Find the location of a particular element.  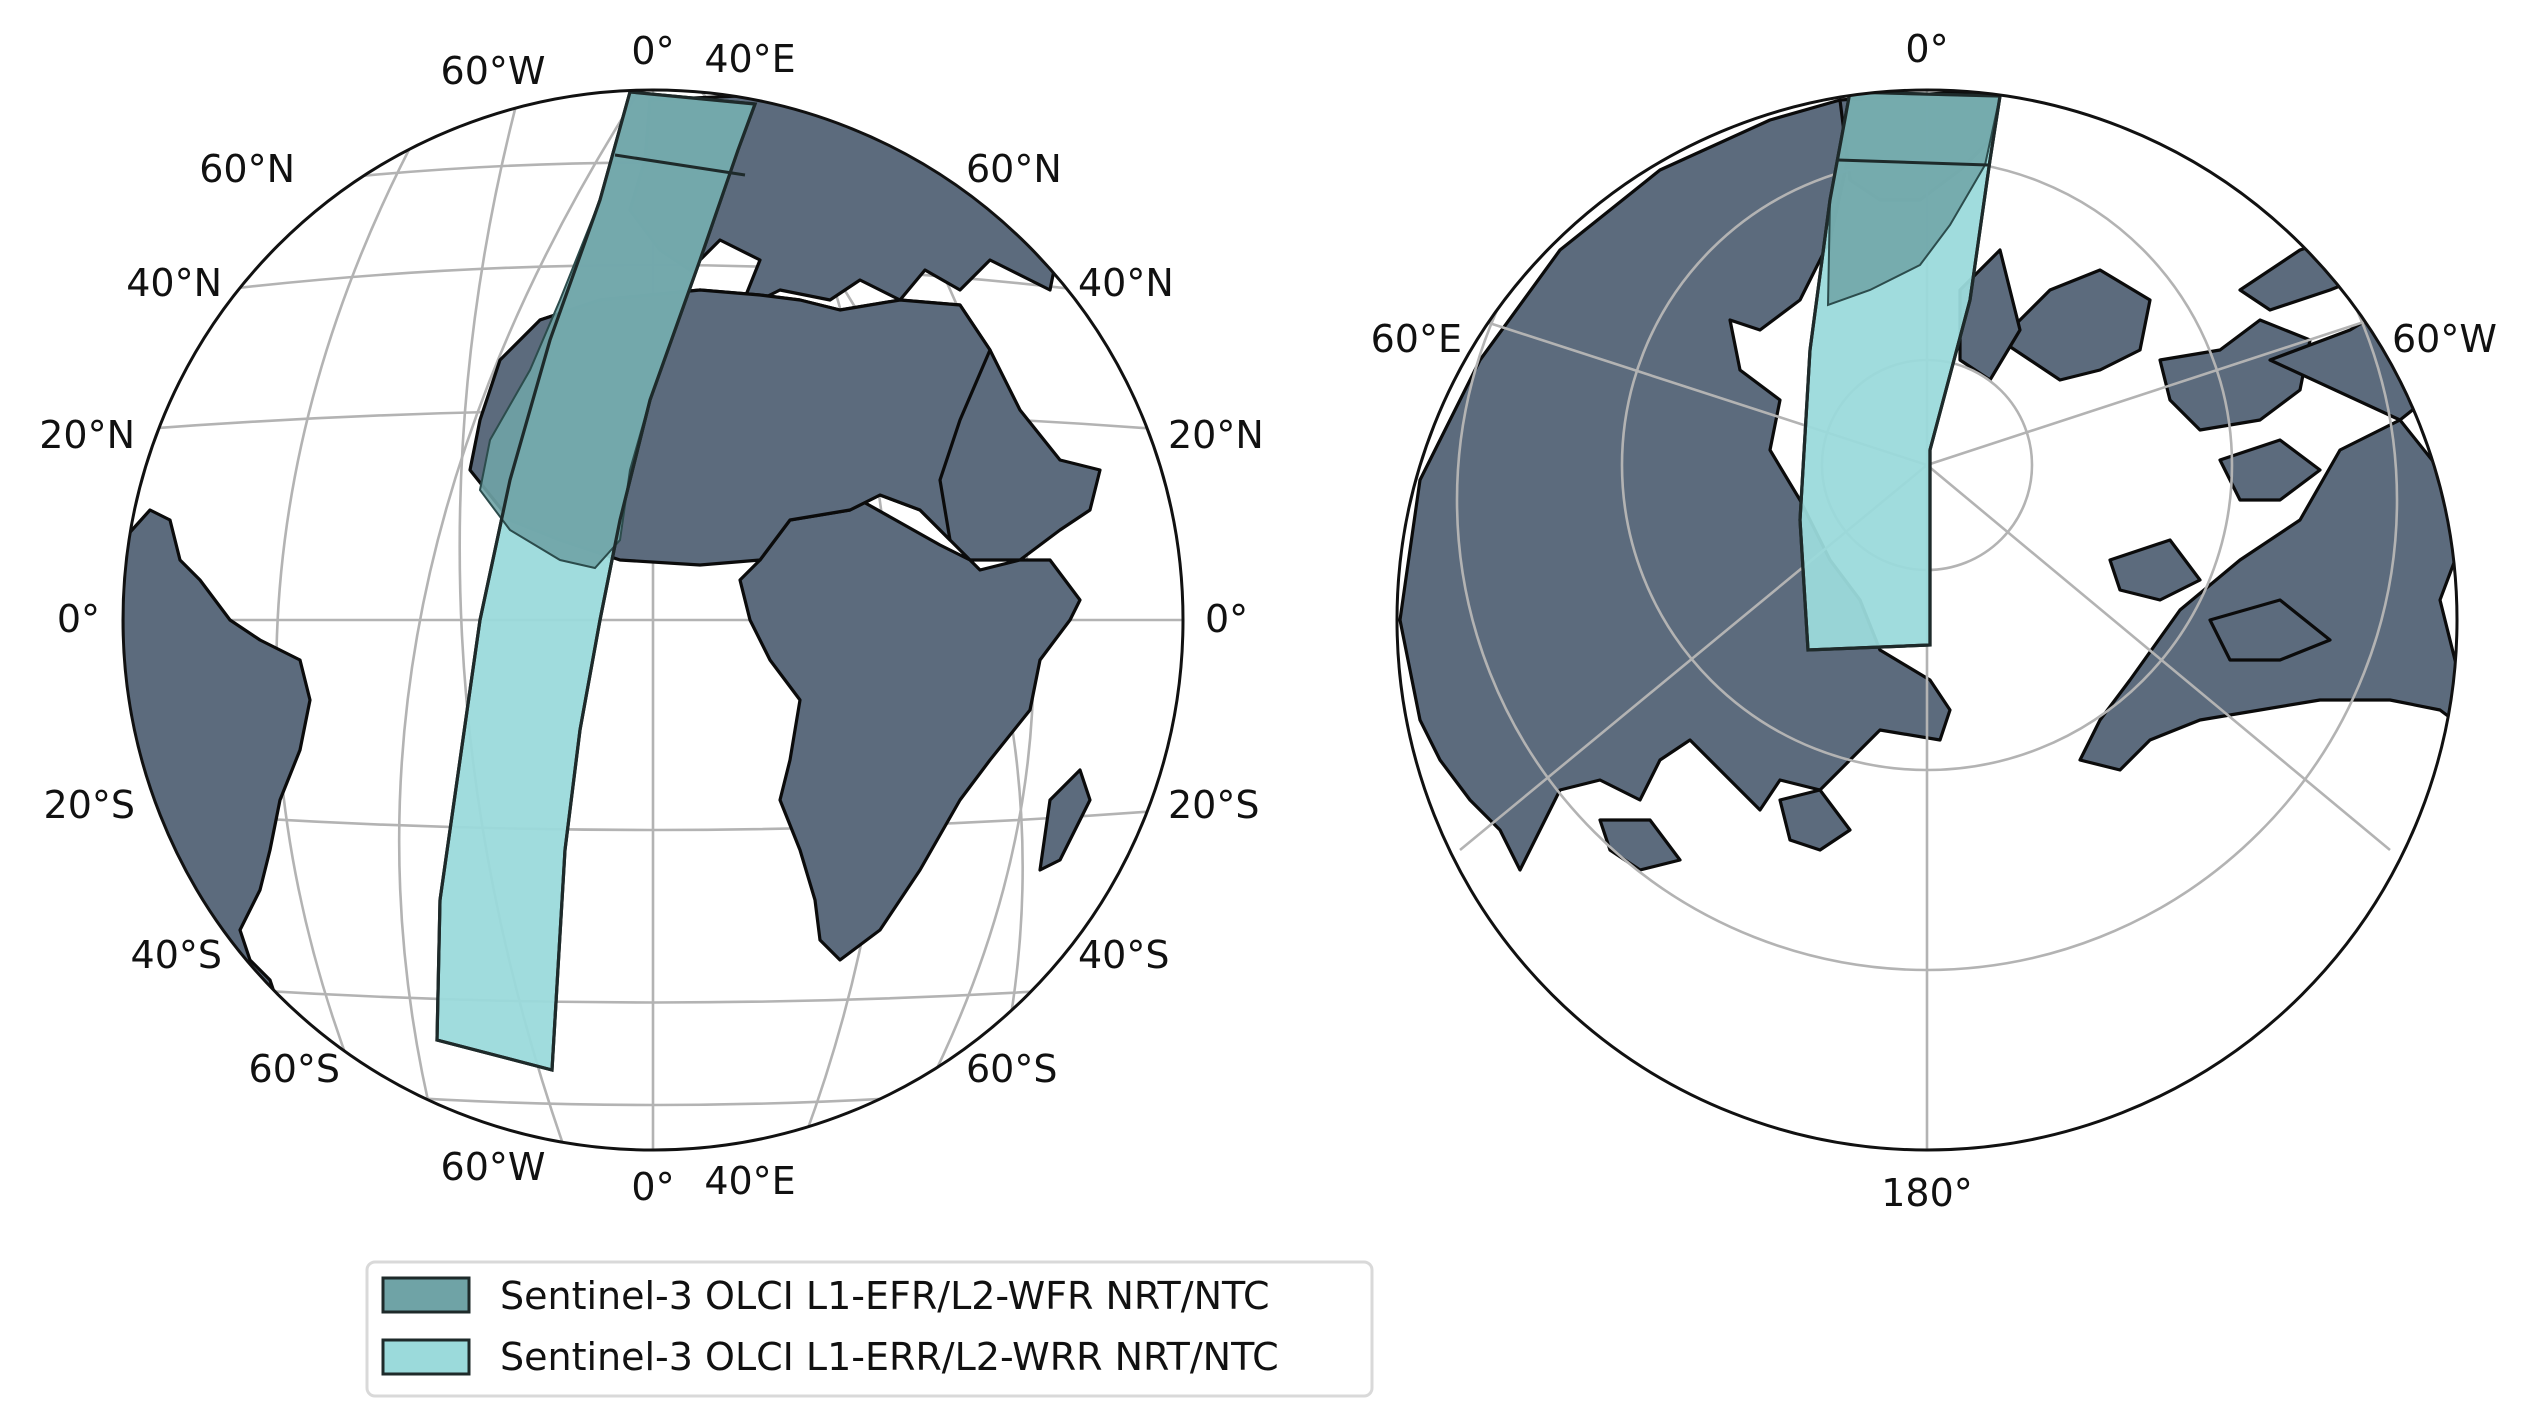

left-lat-labels-right: 60°N 40°N 20°N 0° 20°S 40°S 60°S is located at coordinates (1115, 619).